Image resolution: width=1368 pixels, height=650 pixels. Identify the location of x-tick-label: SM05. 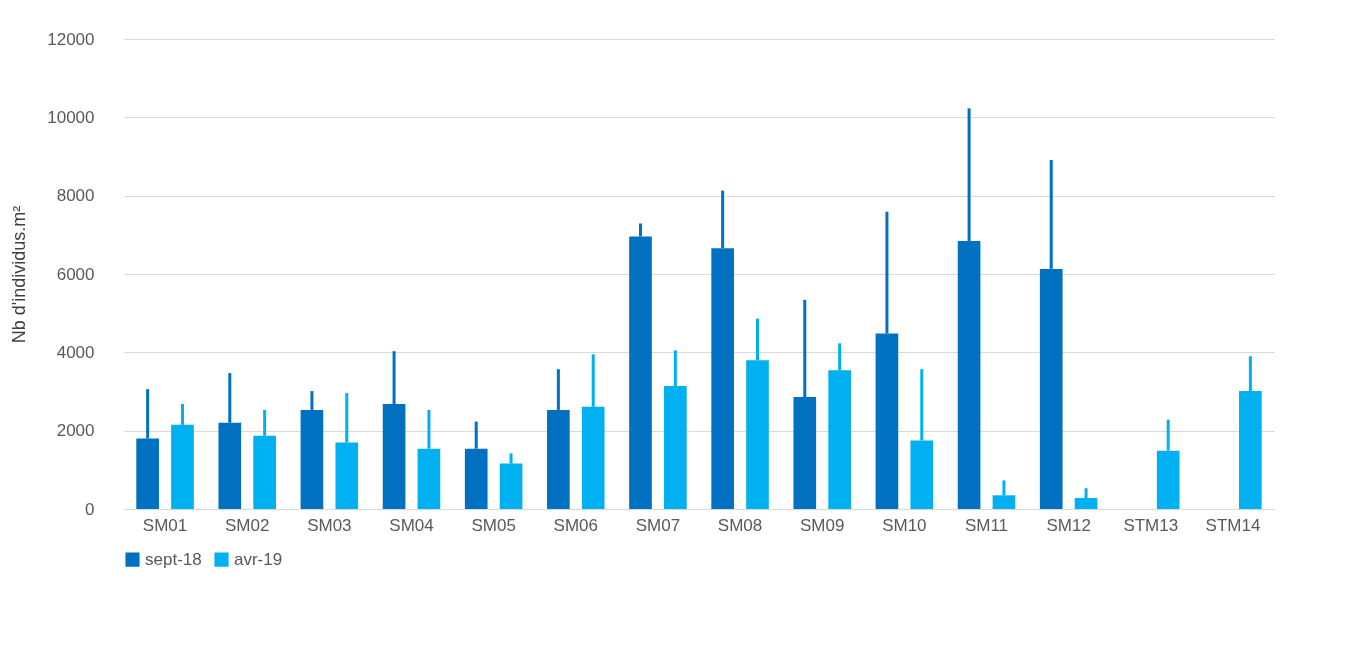
(493, 525).